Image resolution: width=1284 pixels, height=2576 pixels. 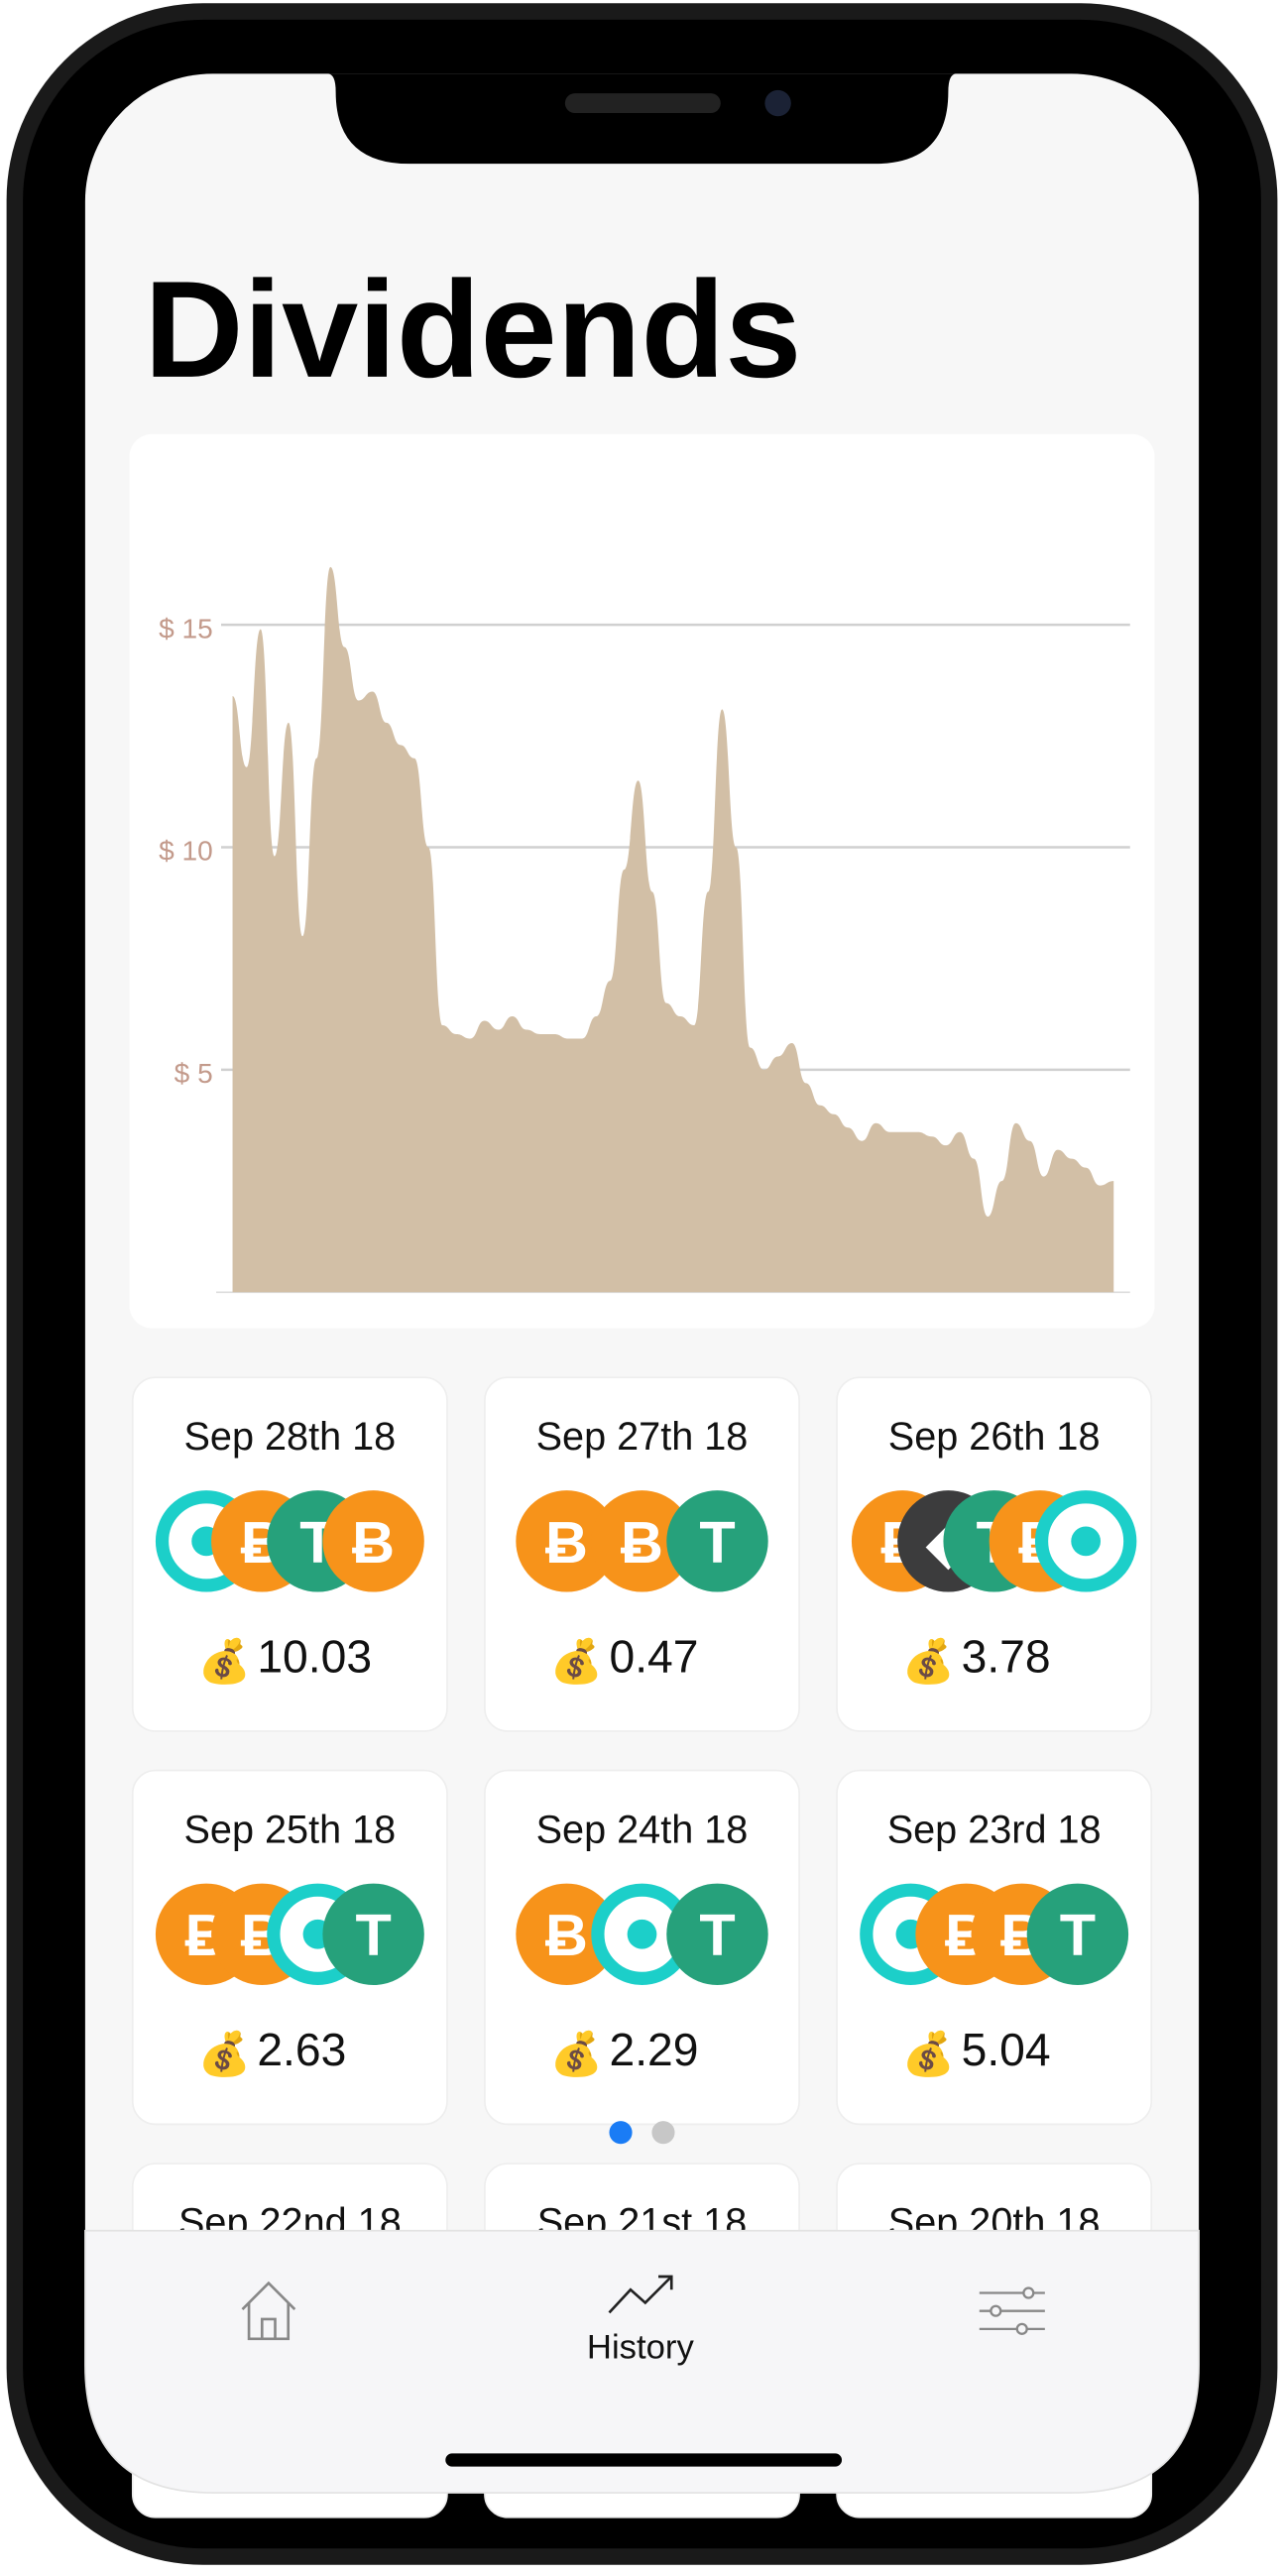 I want to click on card-amount: 10.03, so click(x=314, y=1656).